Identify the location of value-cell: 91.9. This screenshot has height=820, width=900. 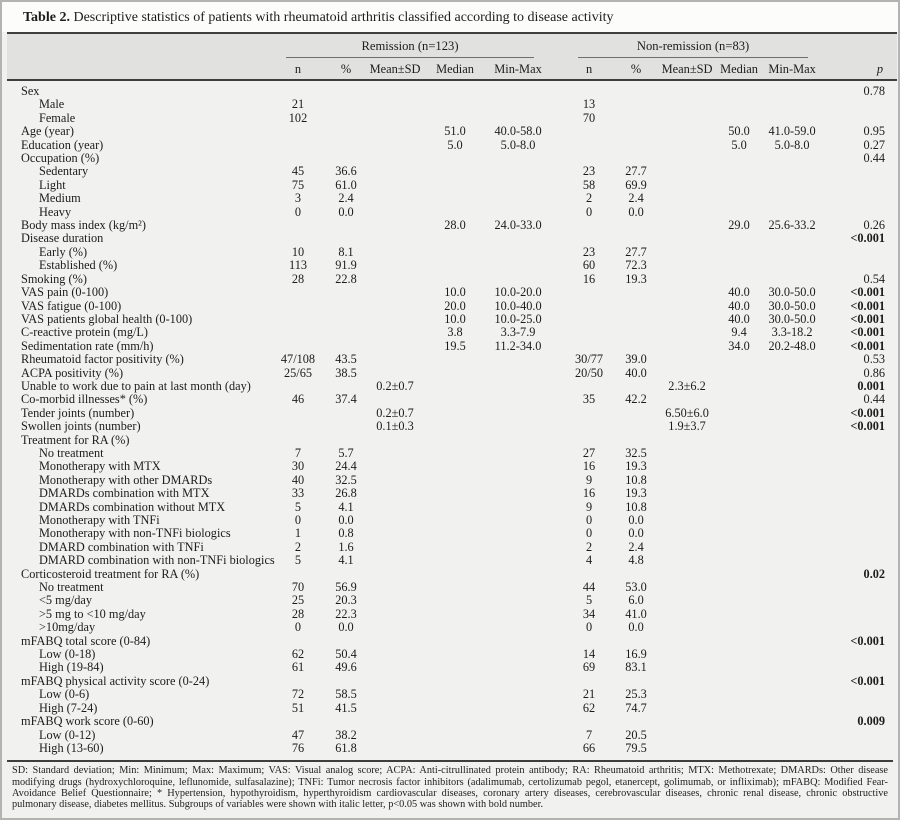
(346, 265).